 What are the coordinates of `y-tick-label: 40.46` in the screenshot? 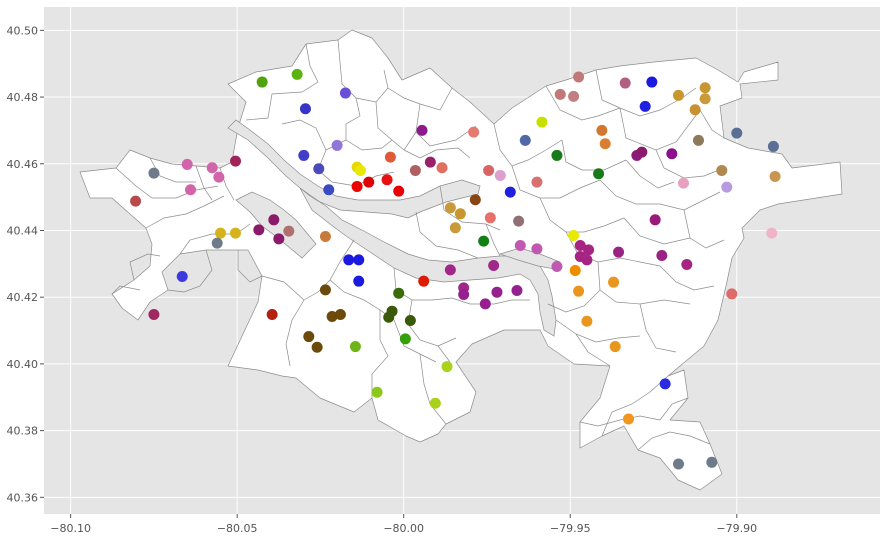 It's located at (23, 164).